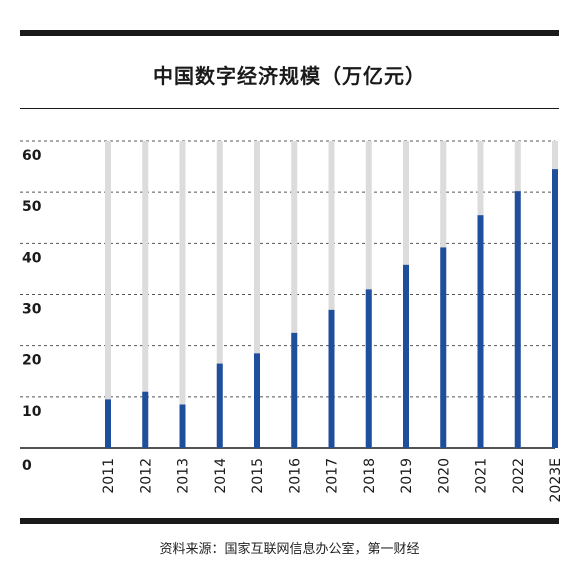 The width and height of the screenshot is (579, 581). Describe the element at coordinates (289, 76) in the screenshot. I see `chart-title: 中国数字经济规模（万亿元）` at that location.